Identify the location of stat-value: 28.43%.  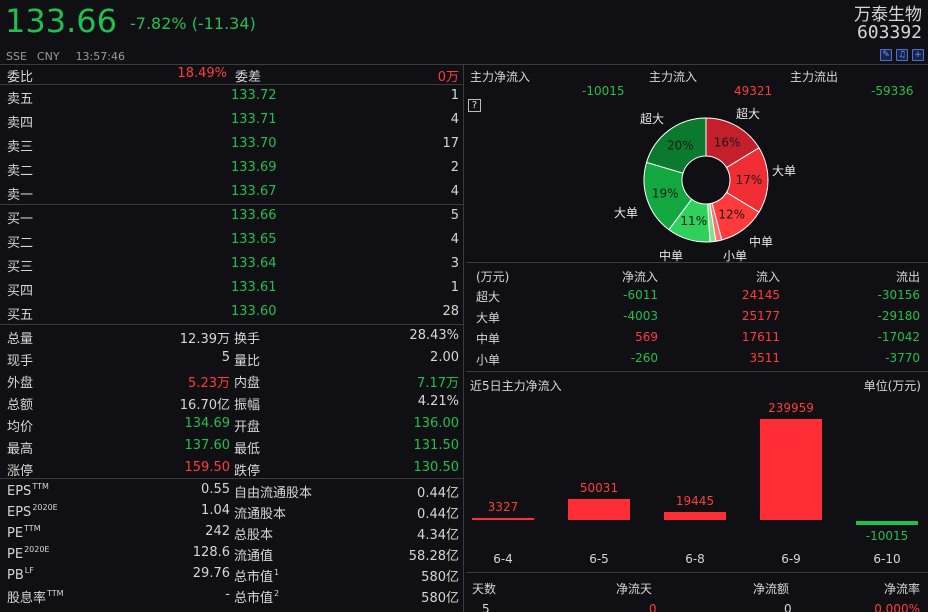
(434, 335).